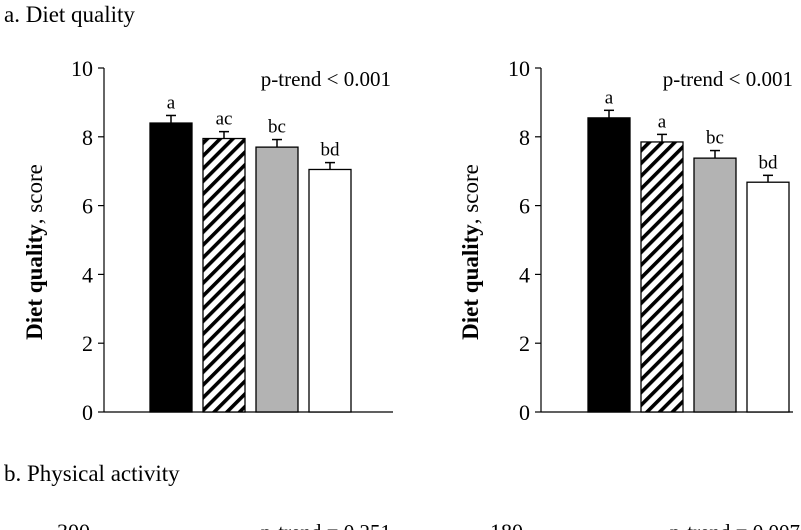 This screenshot has width=801, height=530. What do you see at coordinates (224, 119) in the screenshot?
I see `significance-letter: ac` at bounding box center [224, 119].